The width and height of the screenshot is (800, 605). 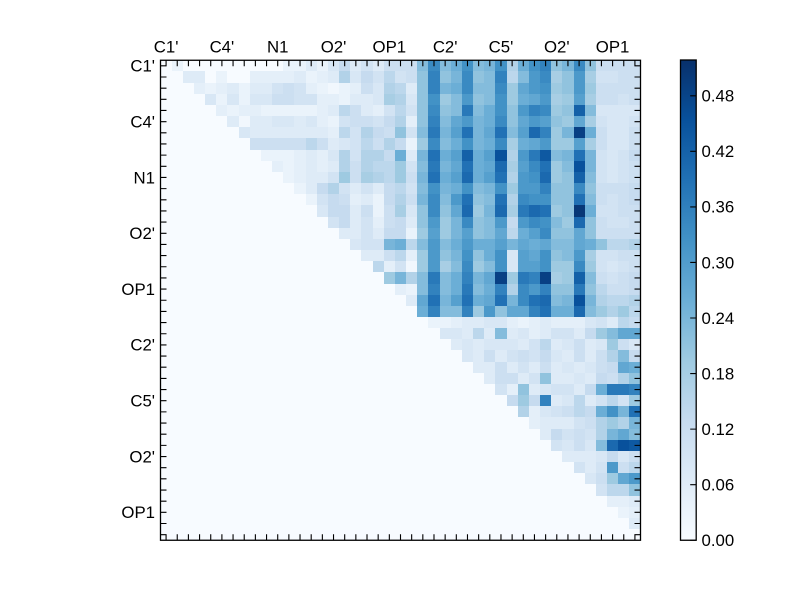 What do you see at coordinates (718, 429) in the screenshot?
I see `svg-text: 0.12` at bounding box center [718, 429].